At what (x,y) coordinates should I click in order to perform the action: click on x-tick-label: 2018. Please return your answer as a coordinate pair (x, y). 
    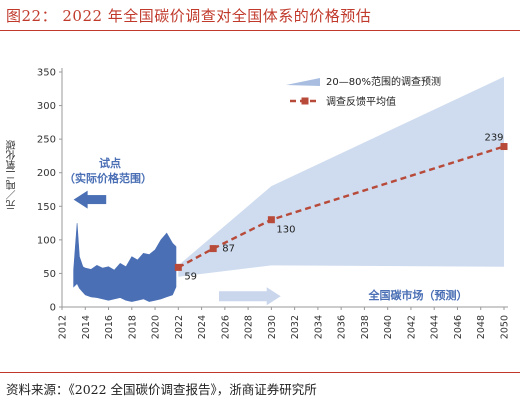
    Looking at the image, I should click on (132, 327).